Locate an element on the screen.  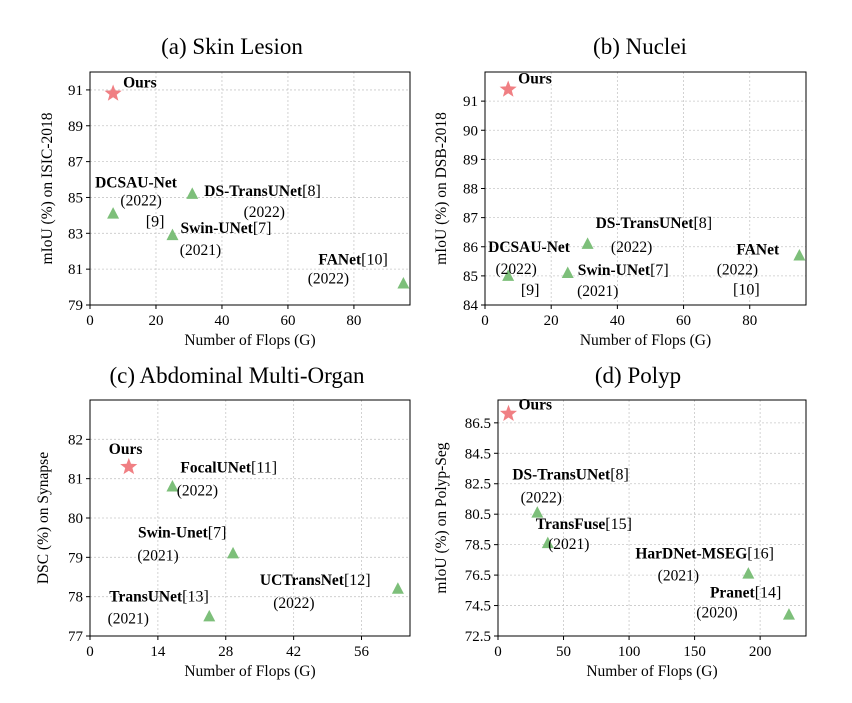
y-tick-label: 82 is located at coordinates (75, 440).